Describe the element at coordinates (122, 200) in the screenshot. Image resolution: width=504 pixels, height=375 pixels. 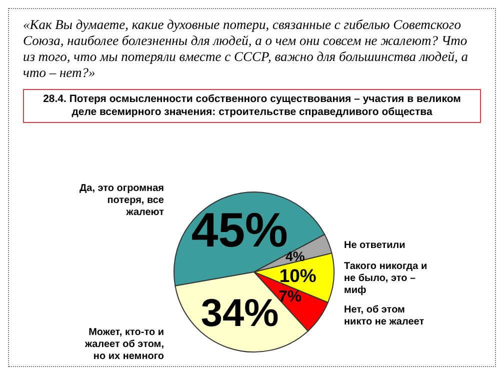
I see `slice-label: Да, это огромная потеря, все жалеют` at that location.